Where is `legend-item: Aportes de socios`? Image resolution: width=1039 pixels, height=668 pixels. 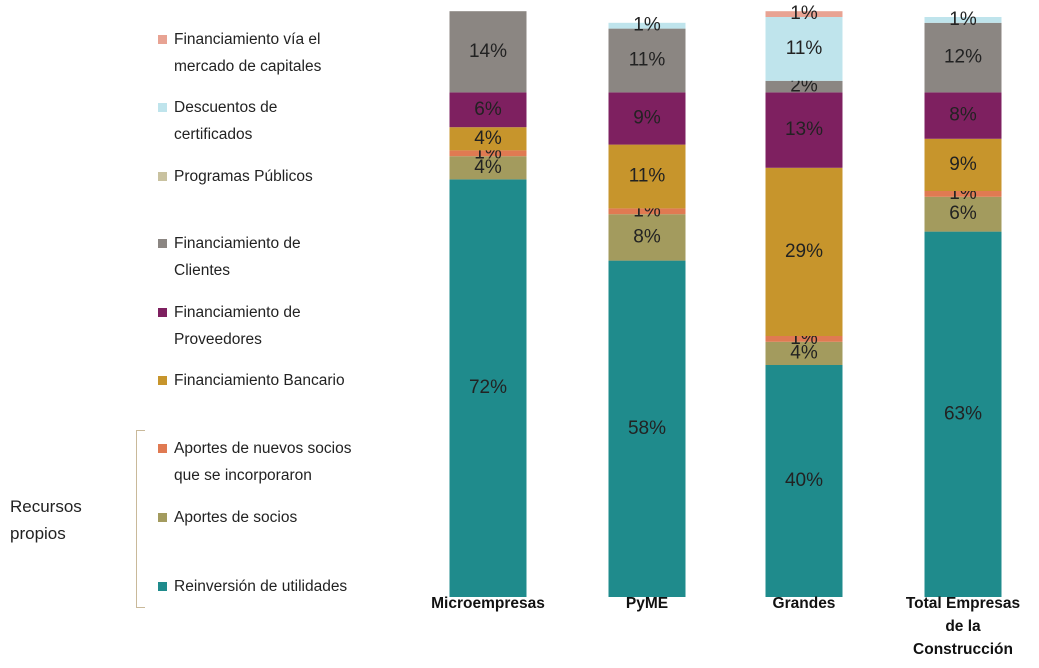 legend-item: Aportes de socios is located at coordinates (258, 517).